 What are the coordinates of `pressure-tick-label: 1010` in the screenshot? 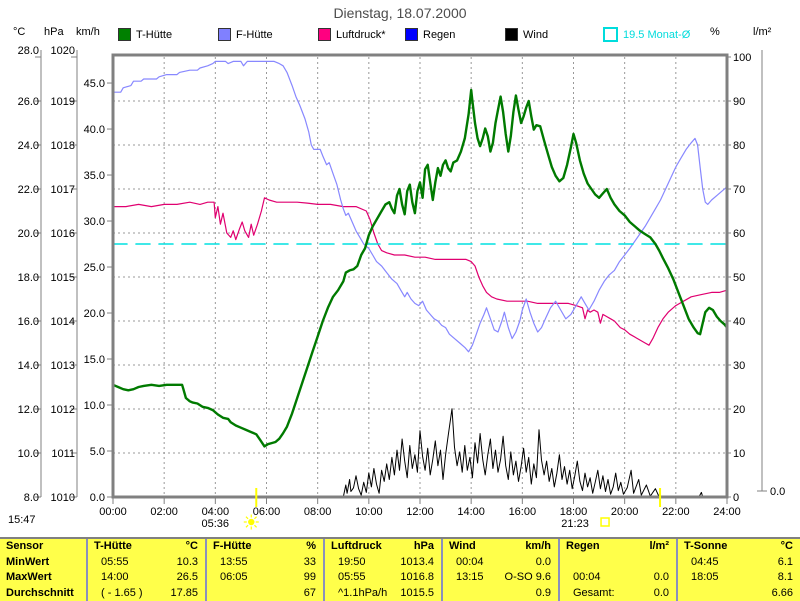 It's located at (63, 498).